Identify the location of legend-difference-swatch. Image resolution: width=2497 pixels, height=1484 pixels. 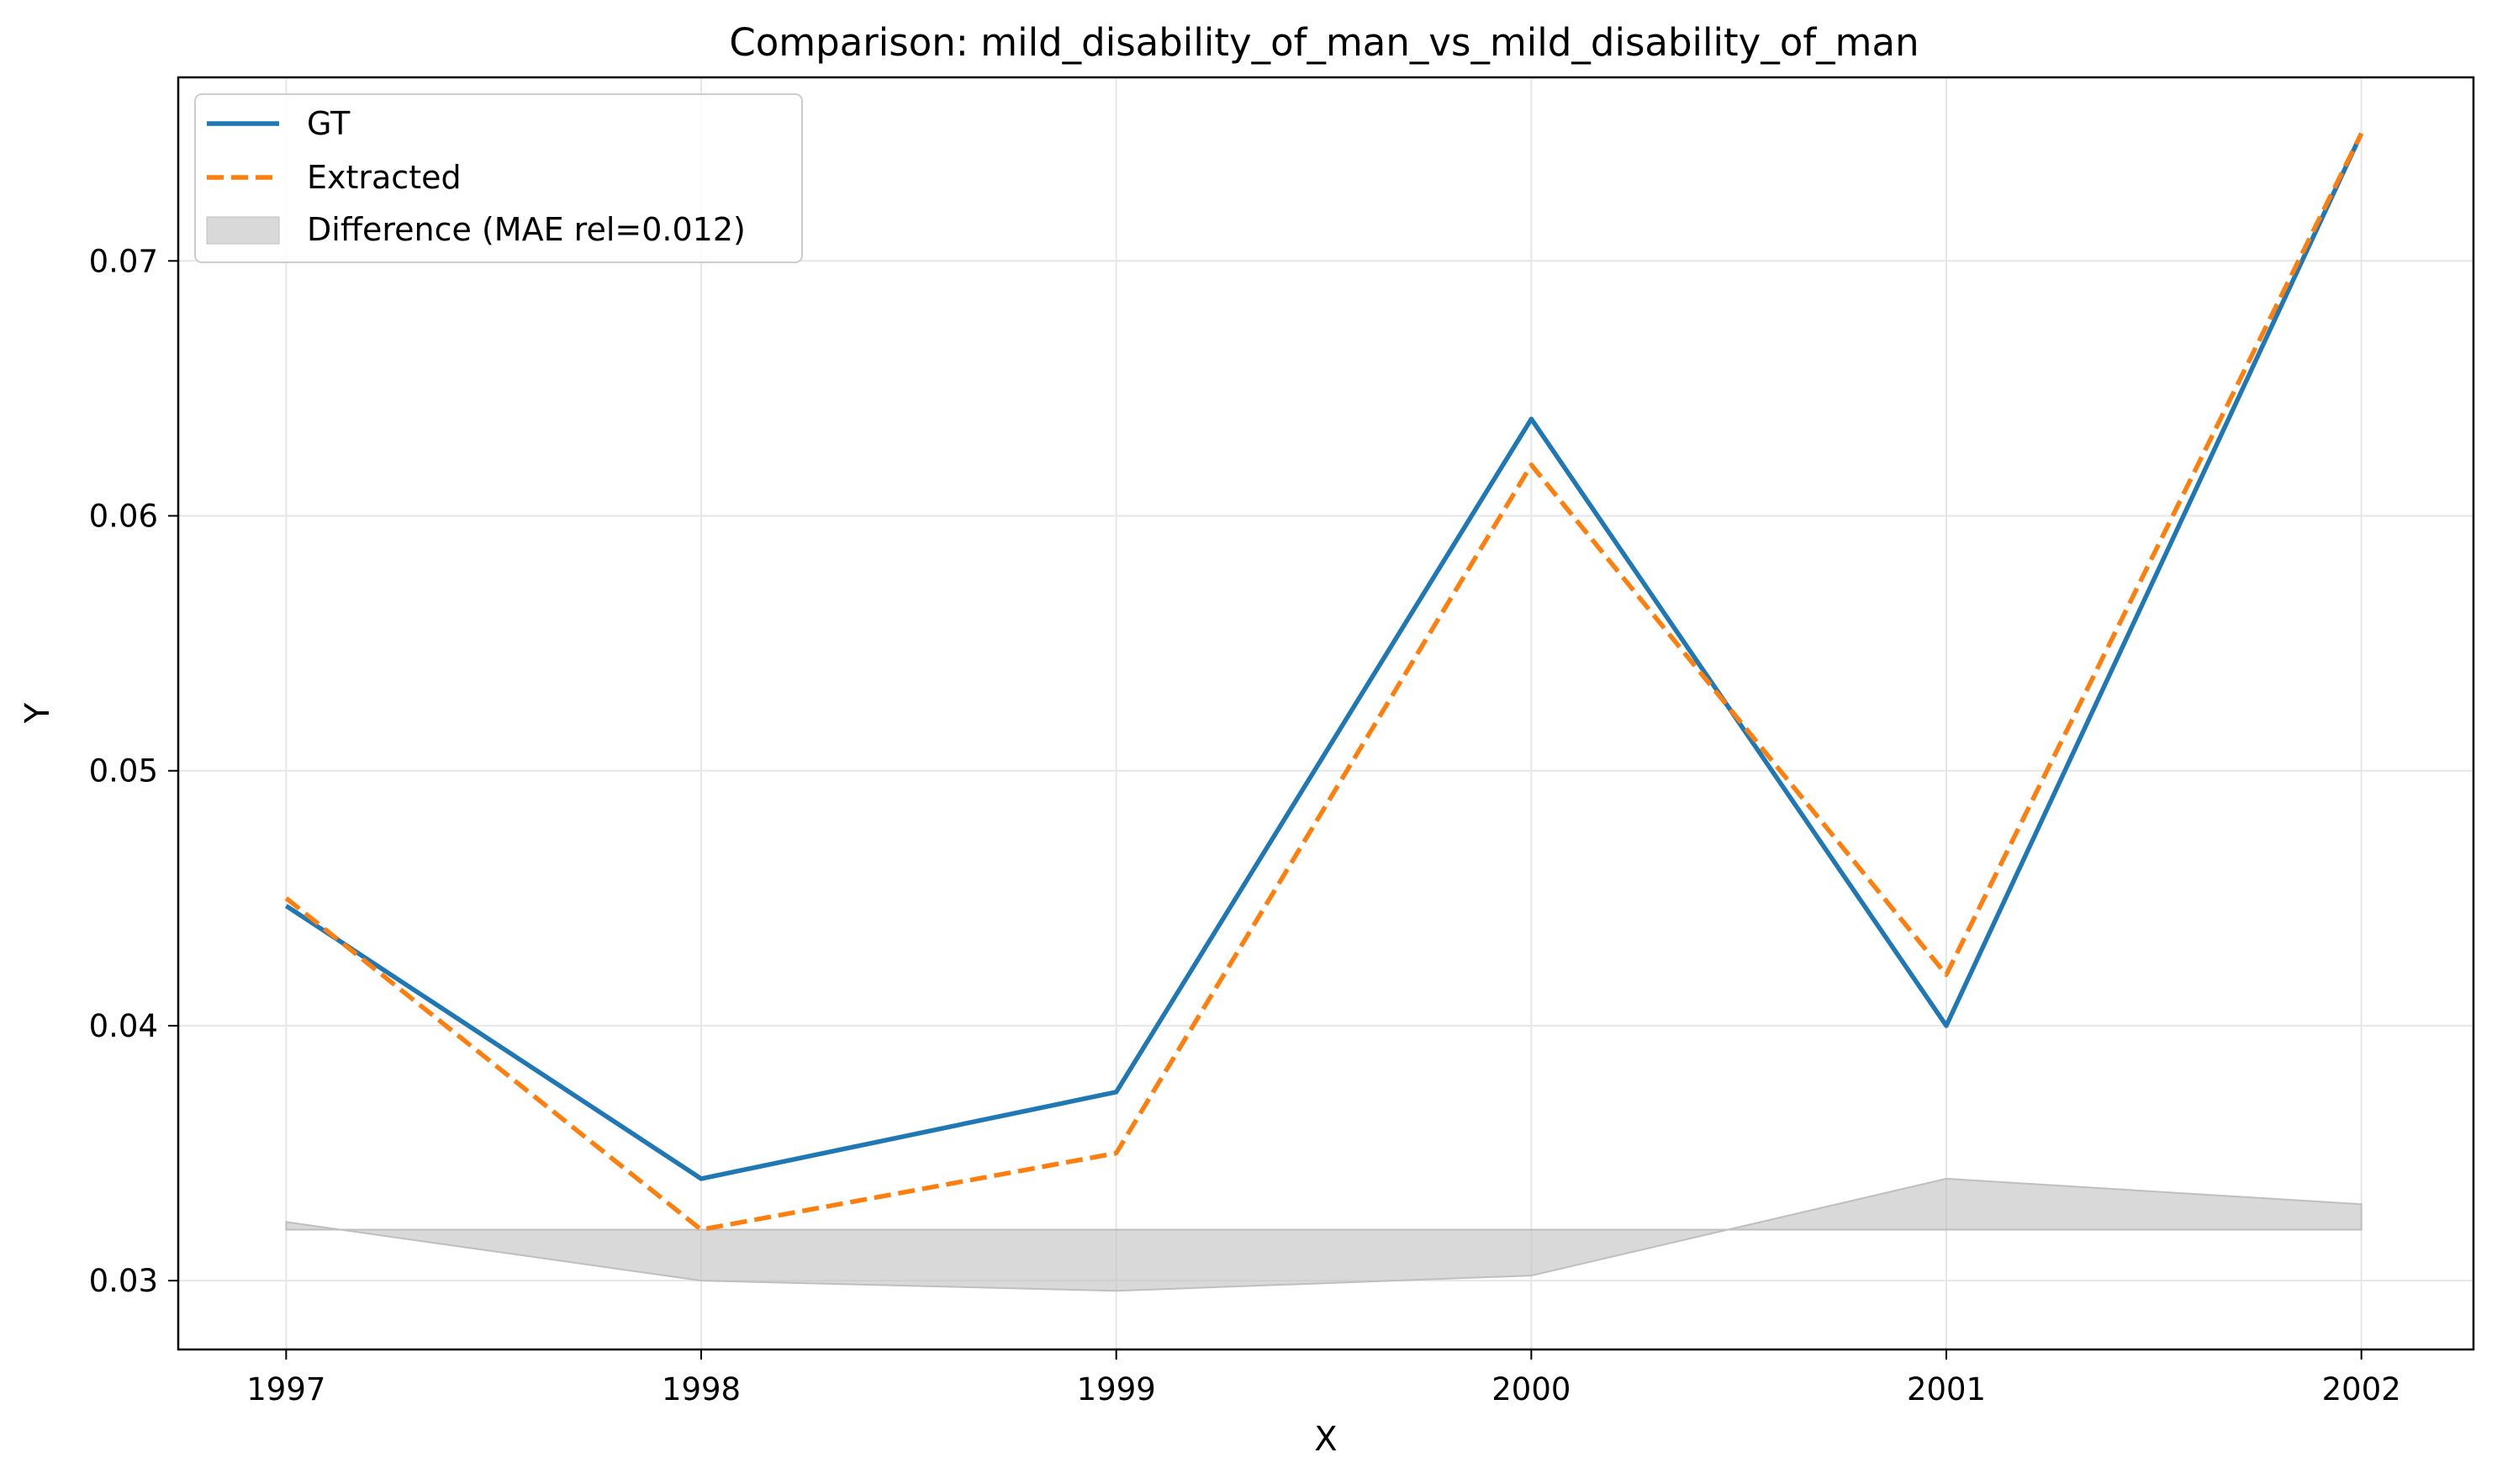
(243, 231).